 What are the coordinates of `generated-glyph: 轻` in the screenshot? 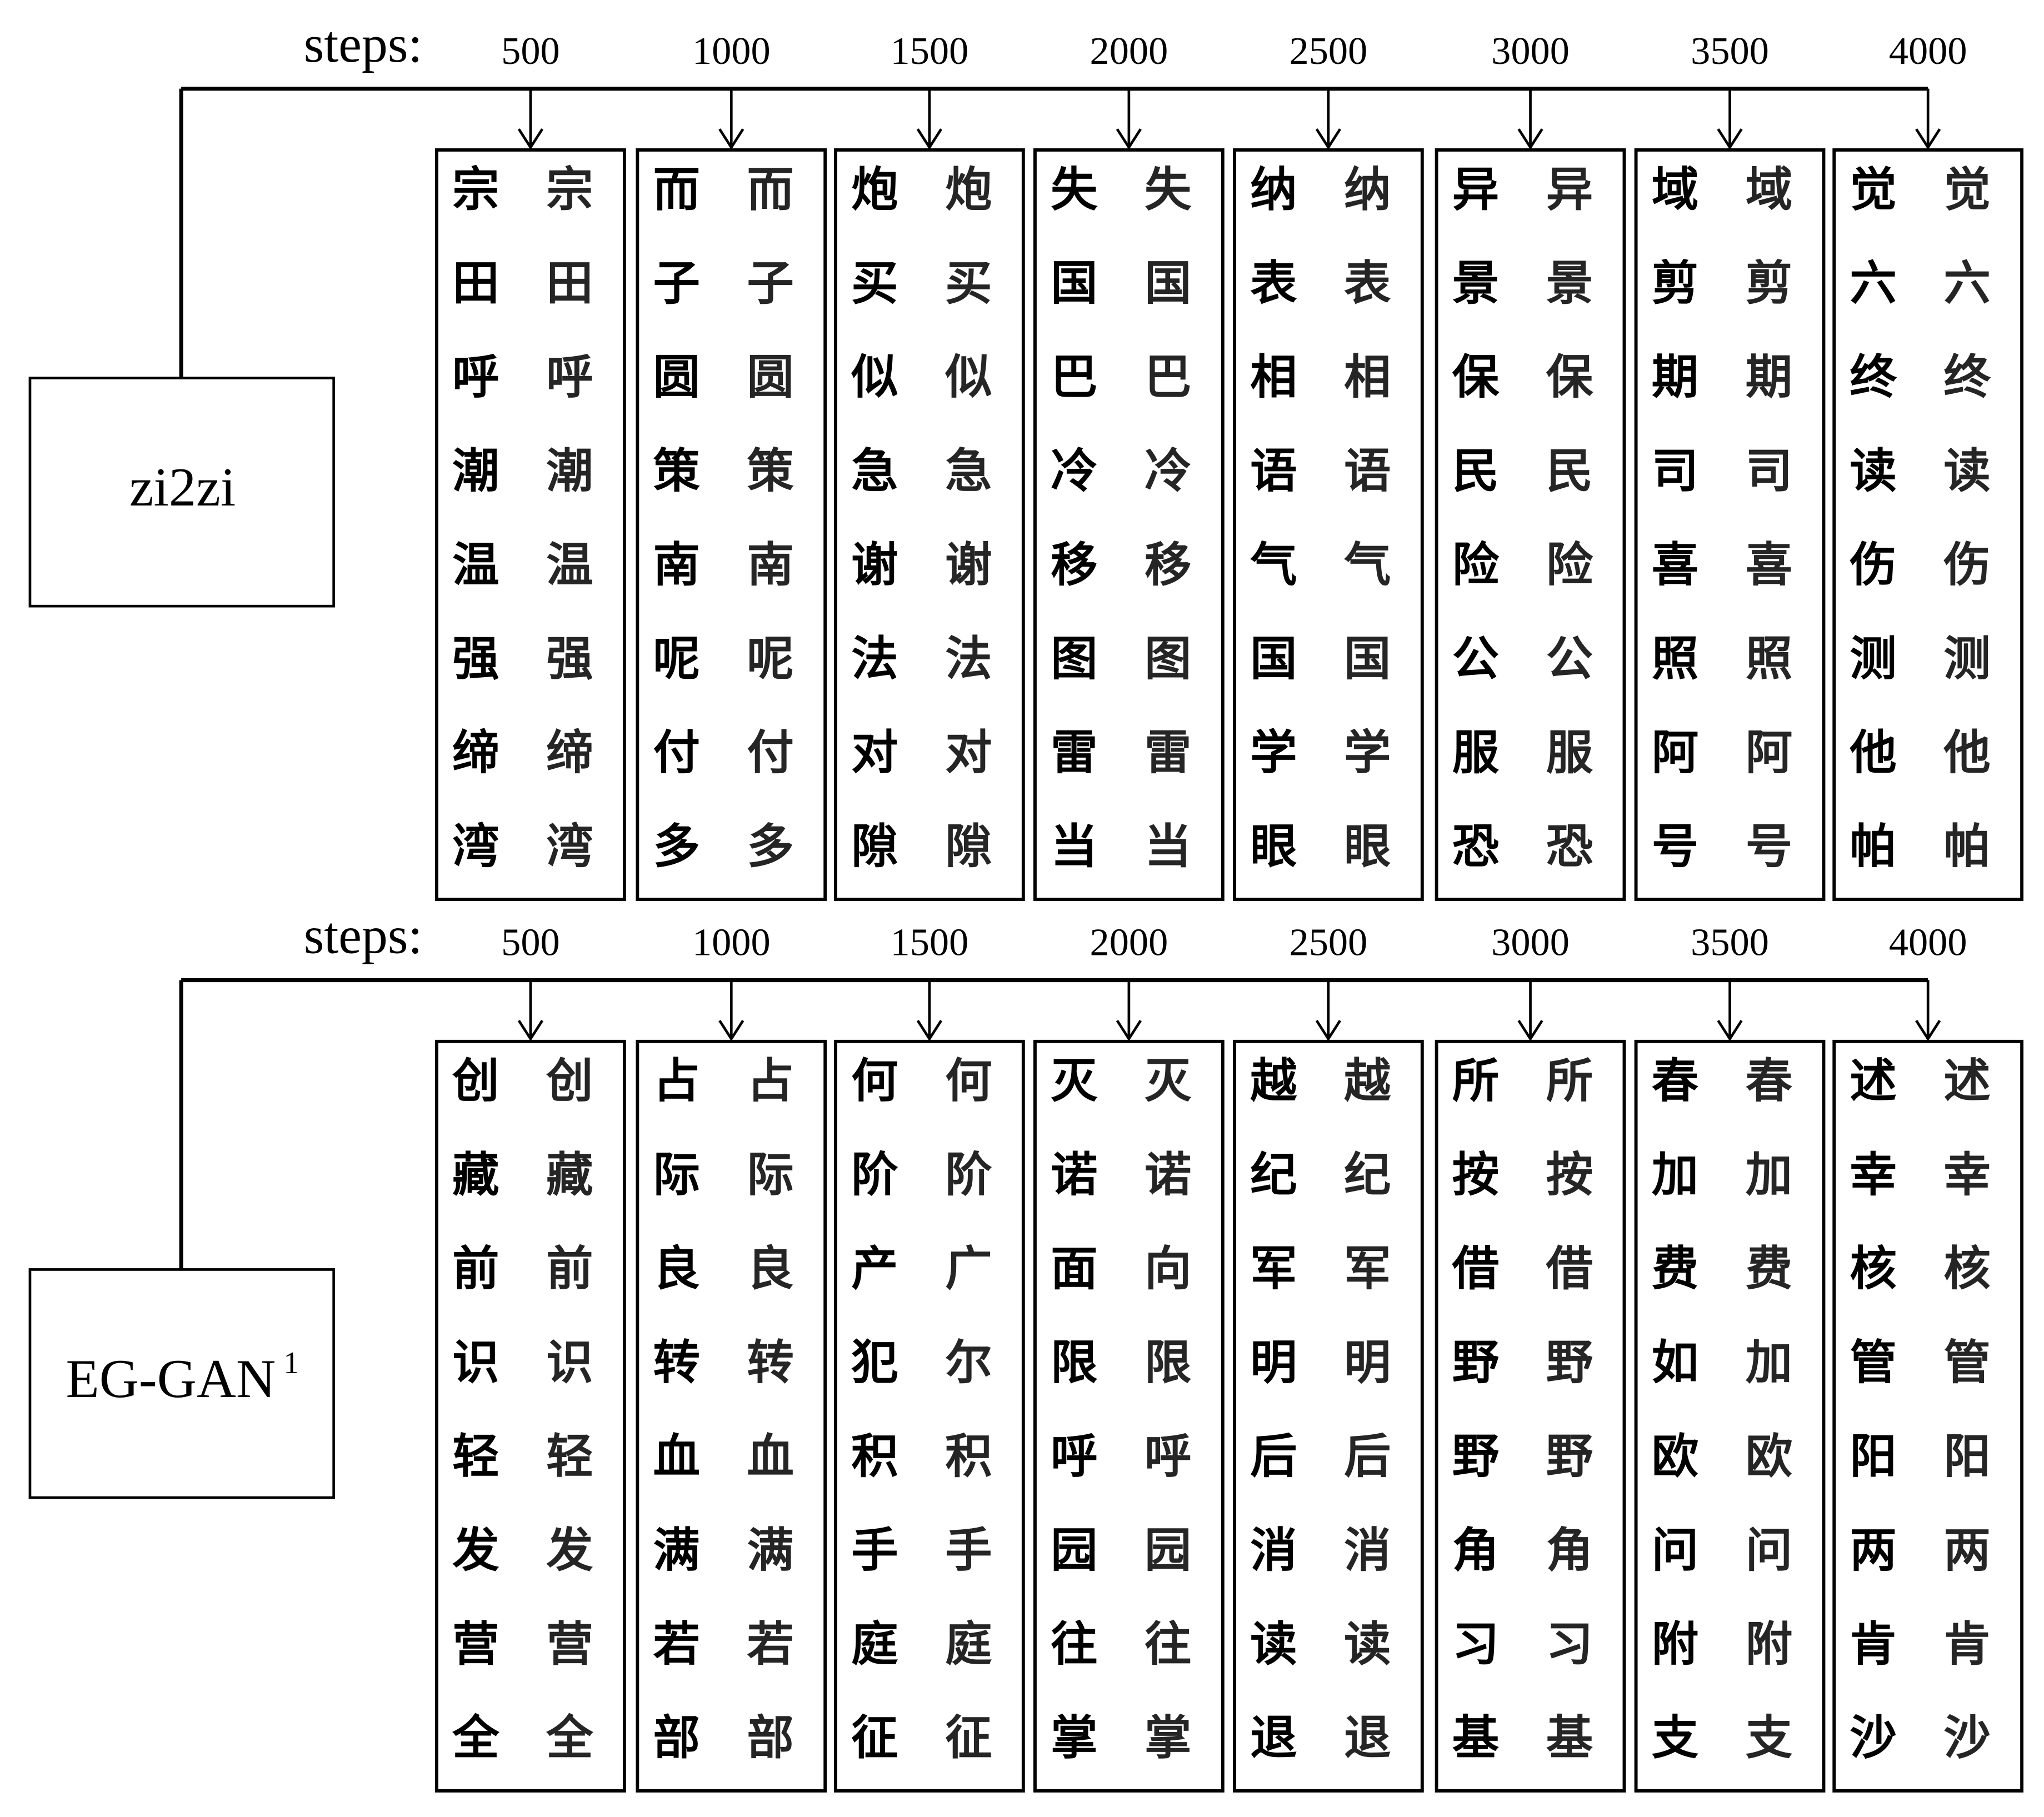 It's located at (569, 1456).